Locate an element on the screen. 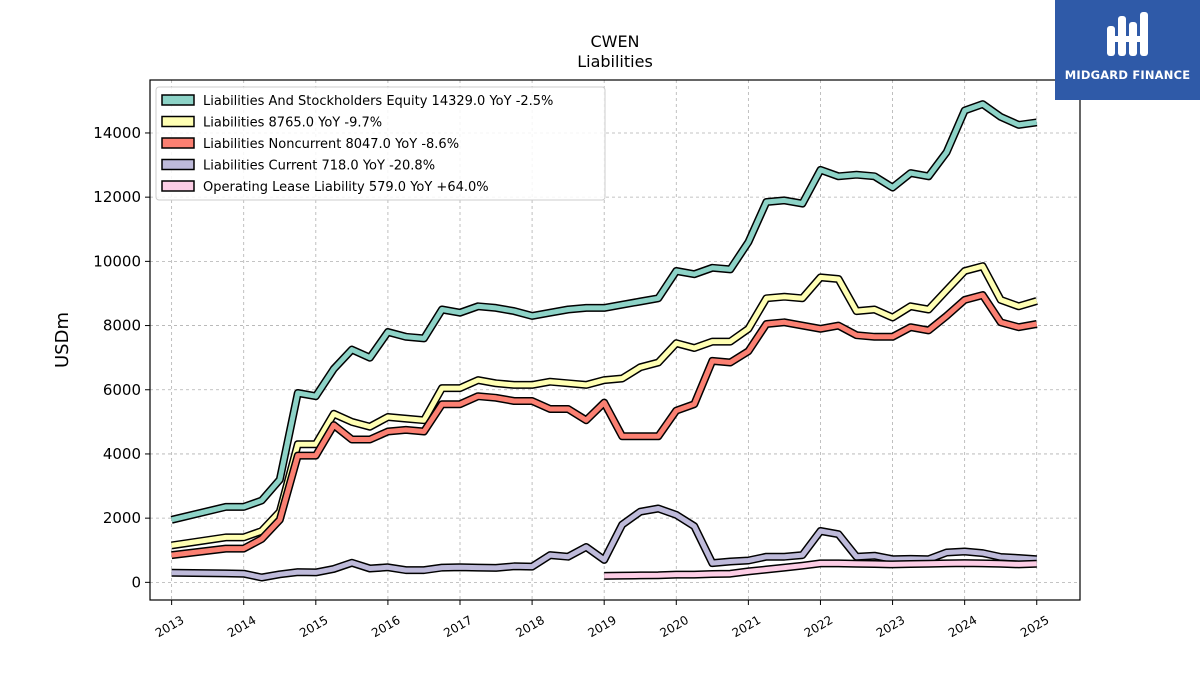 The height and width of the screenshot is (675, 1200). x-tick-label: 2016 is located at coordinates (385, 626).